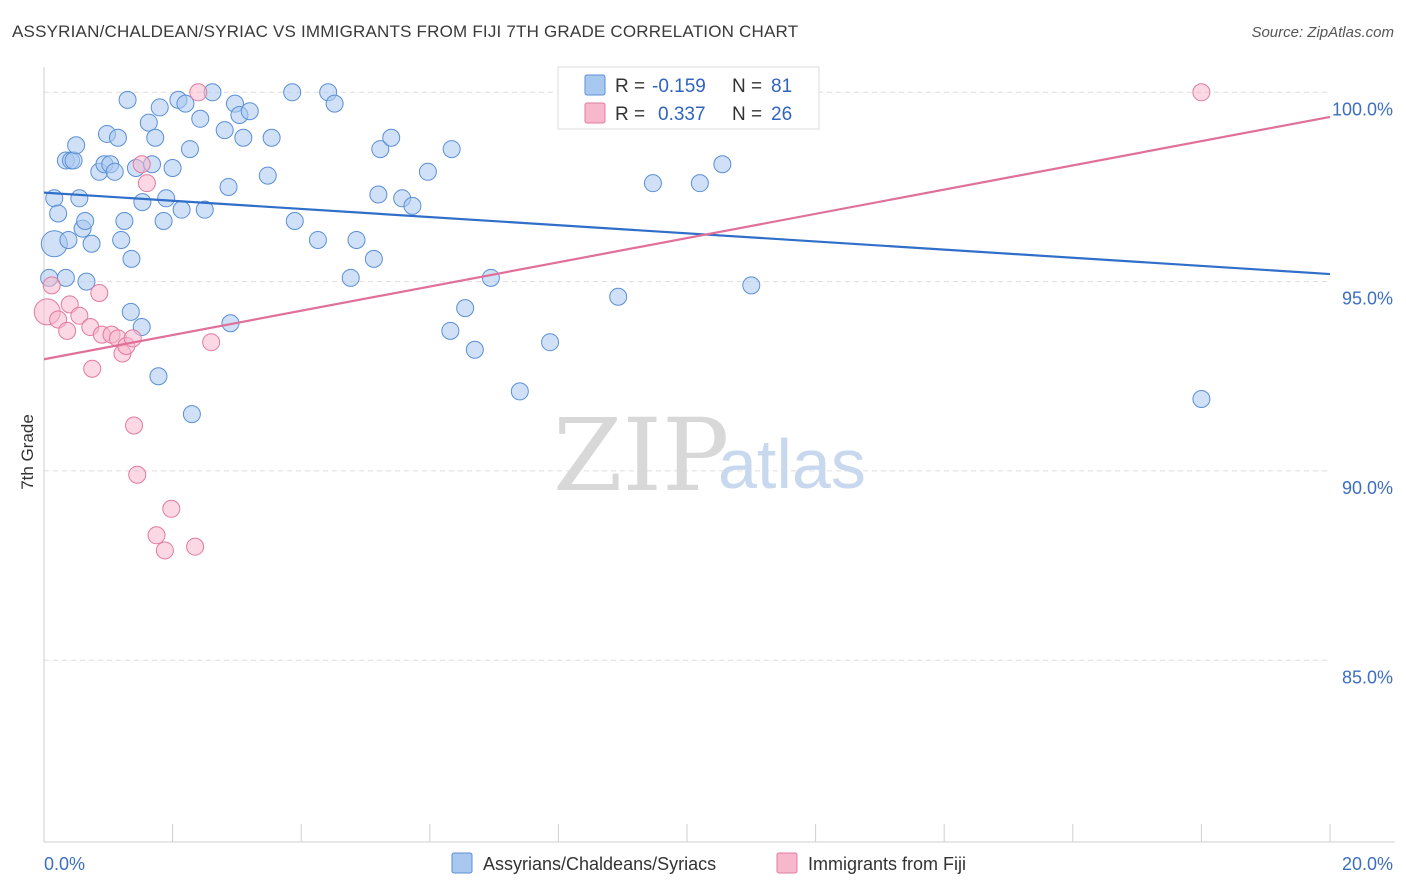 The image size is (1406, 892). Describe the element at coordinates (462, 863) in the screenshot. I see `legend-bottom-swatch-blue` at that location.